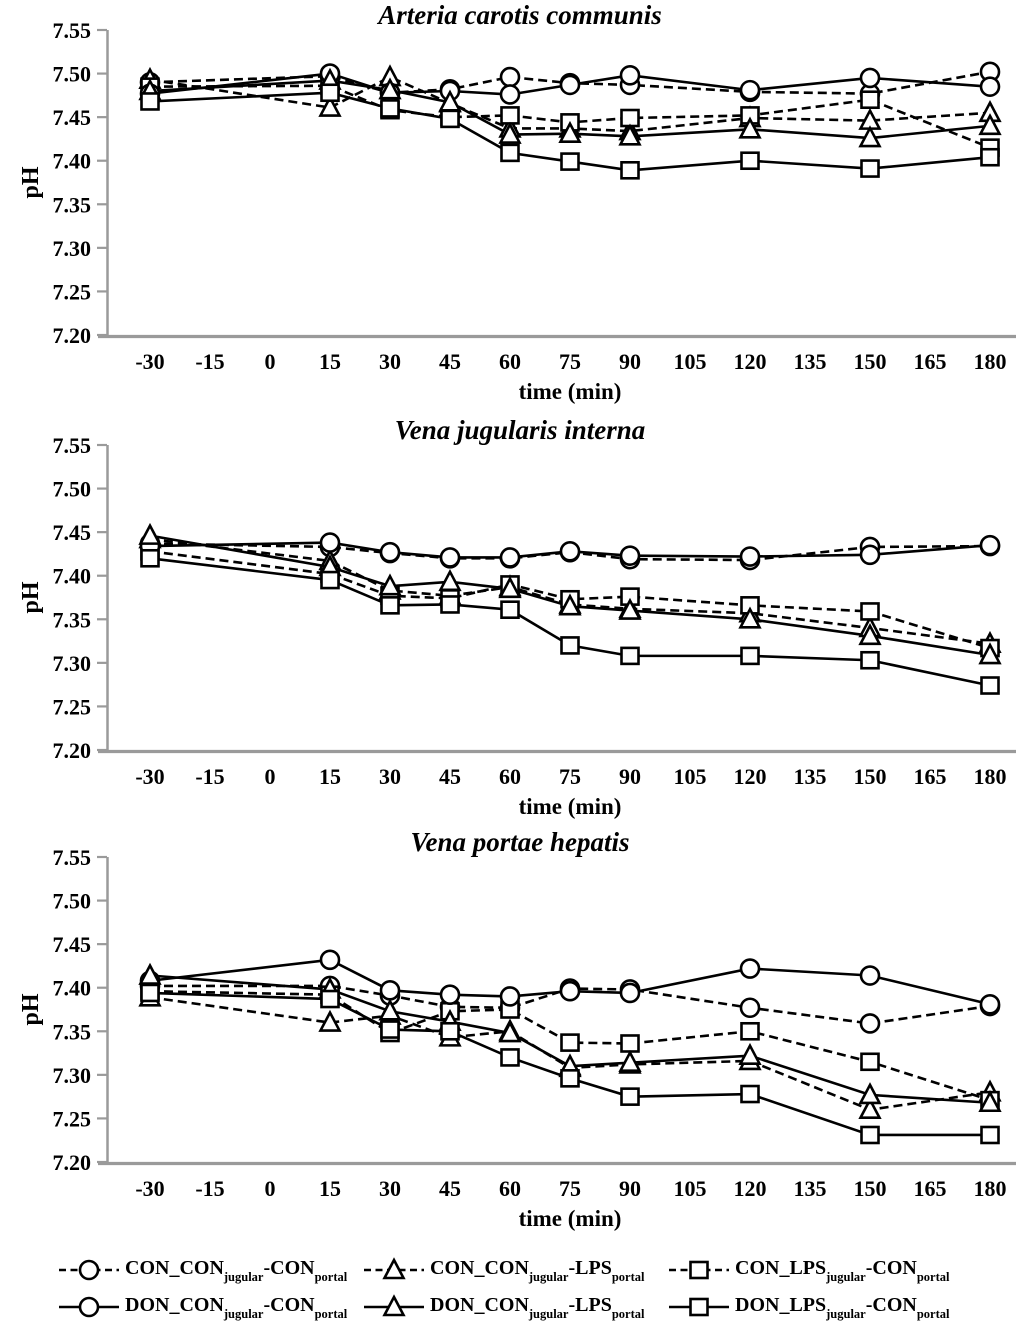 This screenshot has width=1024, height=1329. What do you see at coordinates (519, 15) in the screenshot?
I see `chart-title-arteria-carotis-communis: Arteria carotis communis` at bounding box center [519, 15].